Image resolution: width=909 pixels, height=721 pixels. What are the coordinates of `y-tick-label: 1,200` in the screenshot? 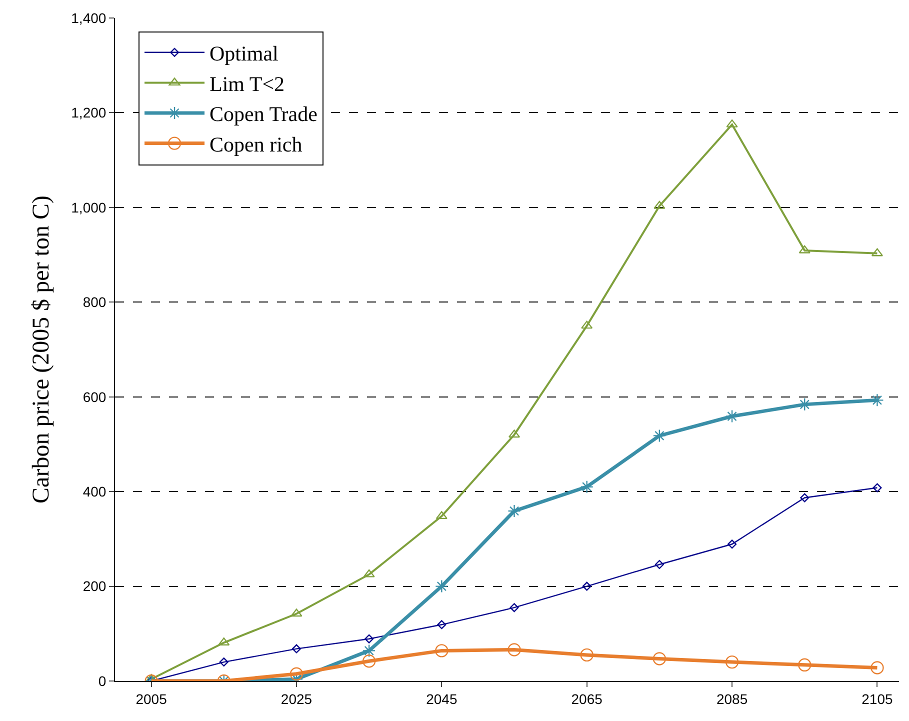 It's located at (88, 112).